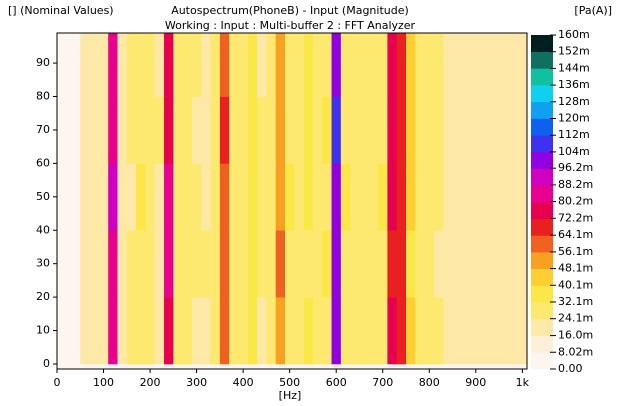  What do you see at coordinates (574, 118) in the screenshot?
I see `colorbar-tick-label: 120m` at bounding box center [574, 118].